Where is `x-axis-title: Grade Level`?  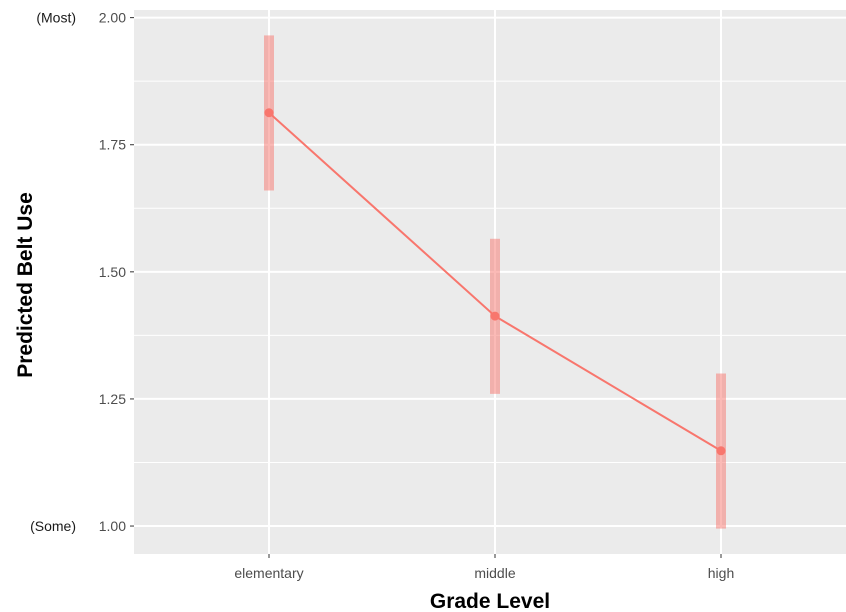 x-axis-title: Grade Level is located at coordinates (490, 601).